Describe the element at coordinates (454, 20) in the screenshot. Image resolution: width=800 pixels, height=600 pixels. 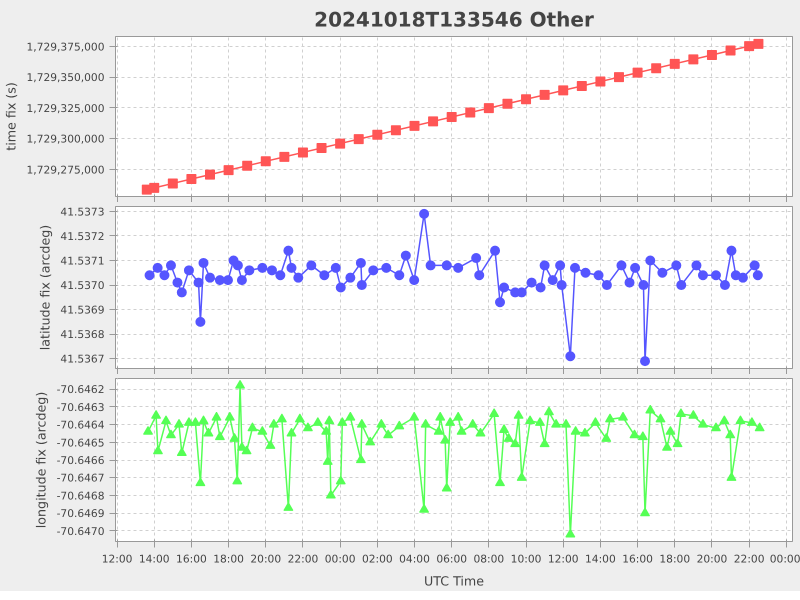
I see `chart-title: 20241018T133546 Other` at that location.